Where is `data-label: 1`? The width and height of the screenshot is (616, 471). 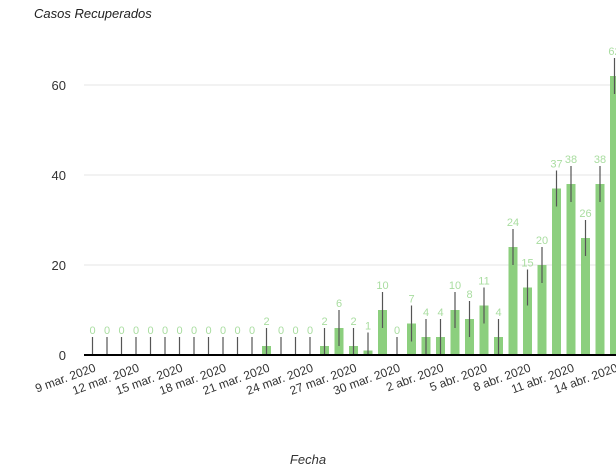
data-label: 1 is located at coordinates (368, 327).